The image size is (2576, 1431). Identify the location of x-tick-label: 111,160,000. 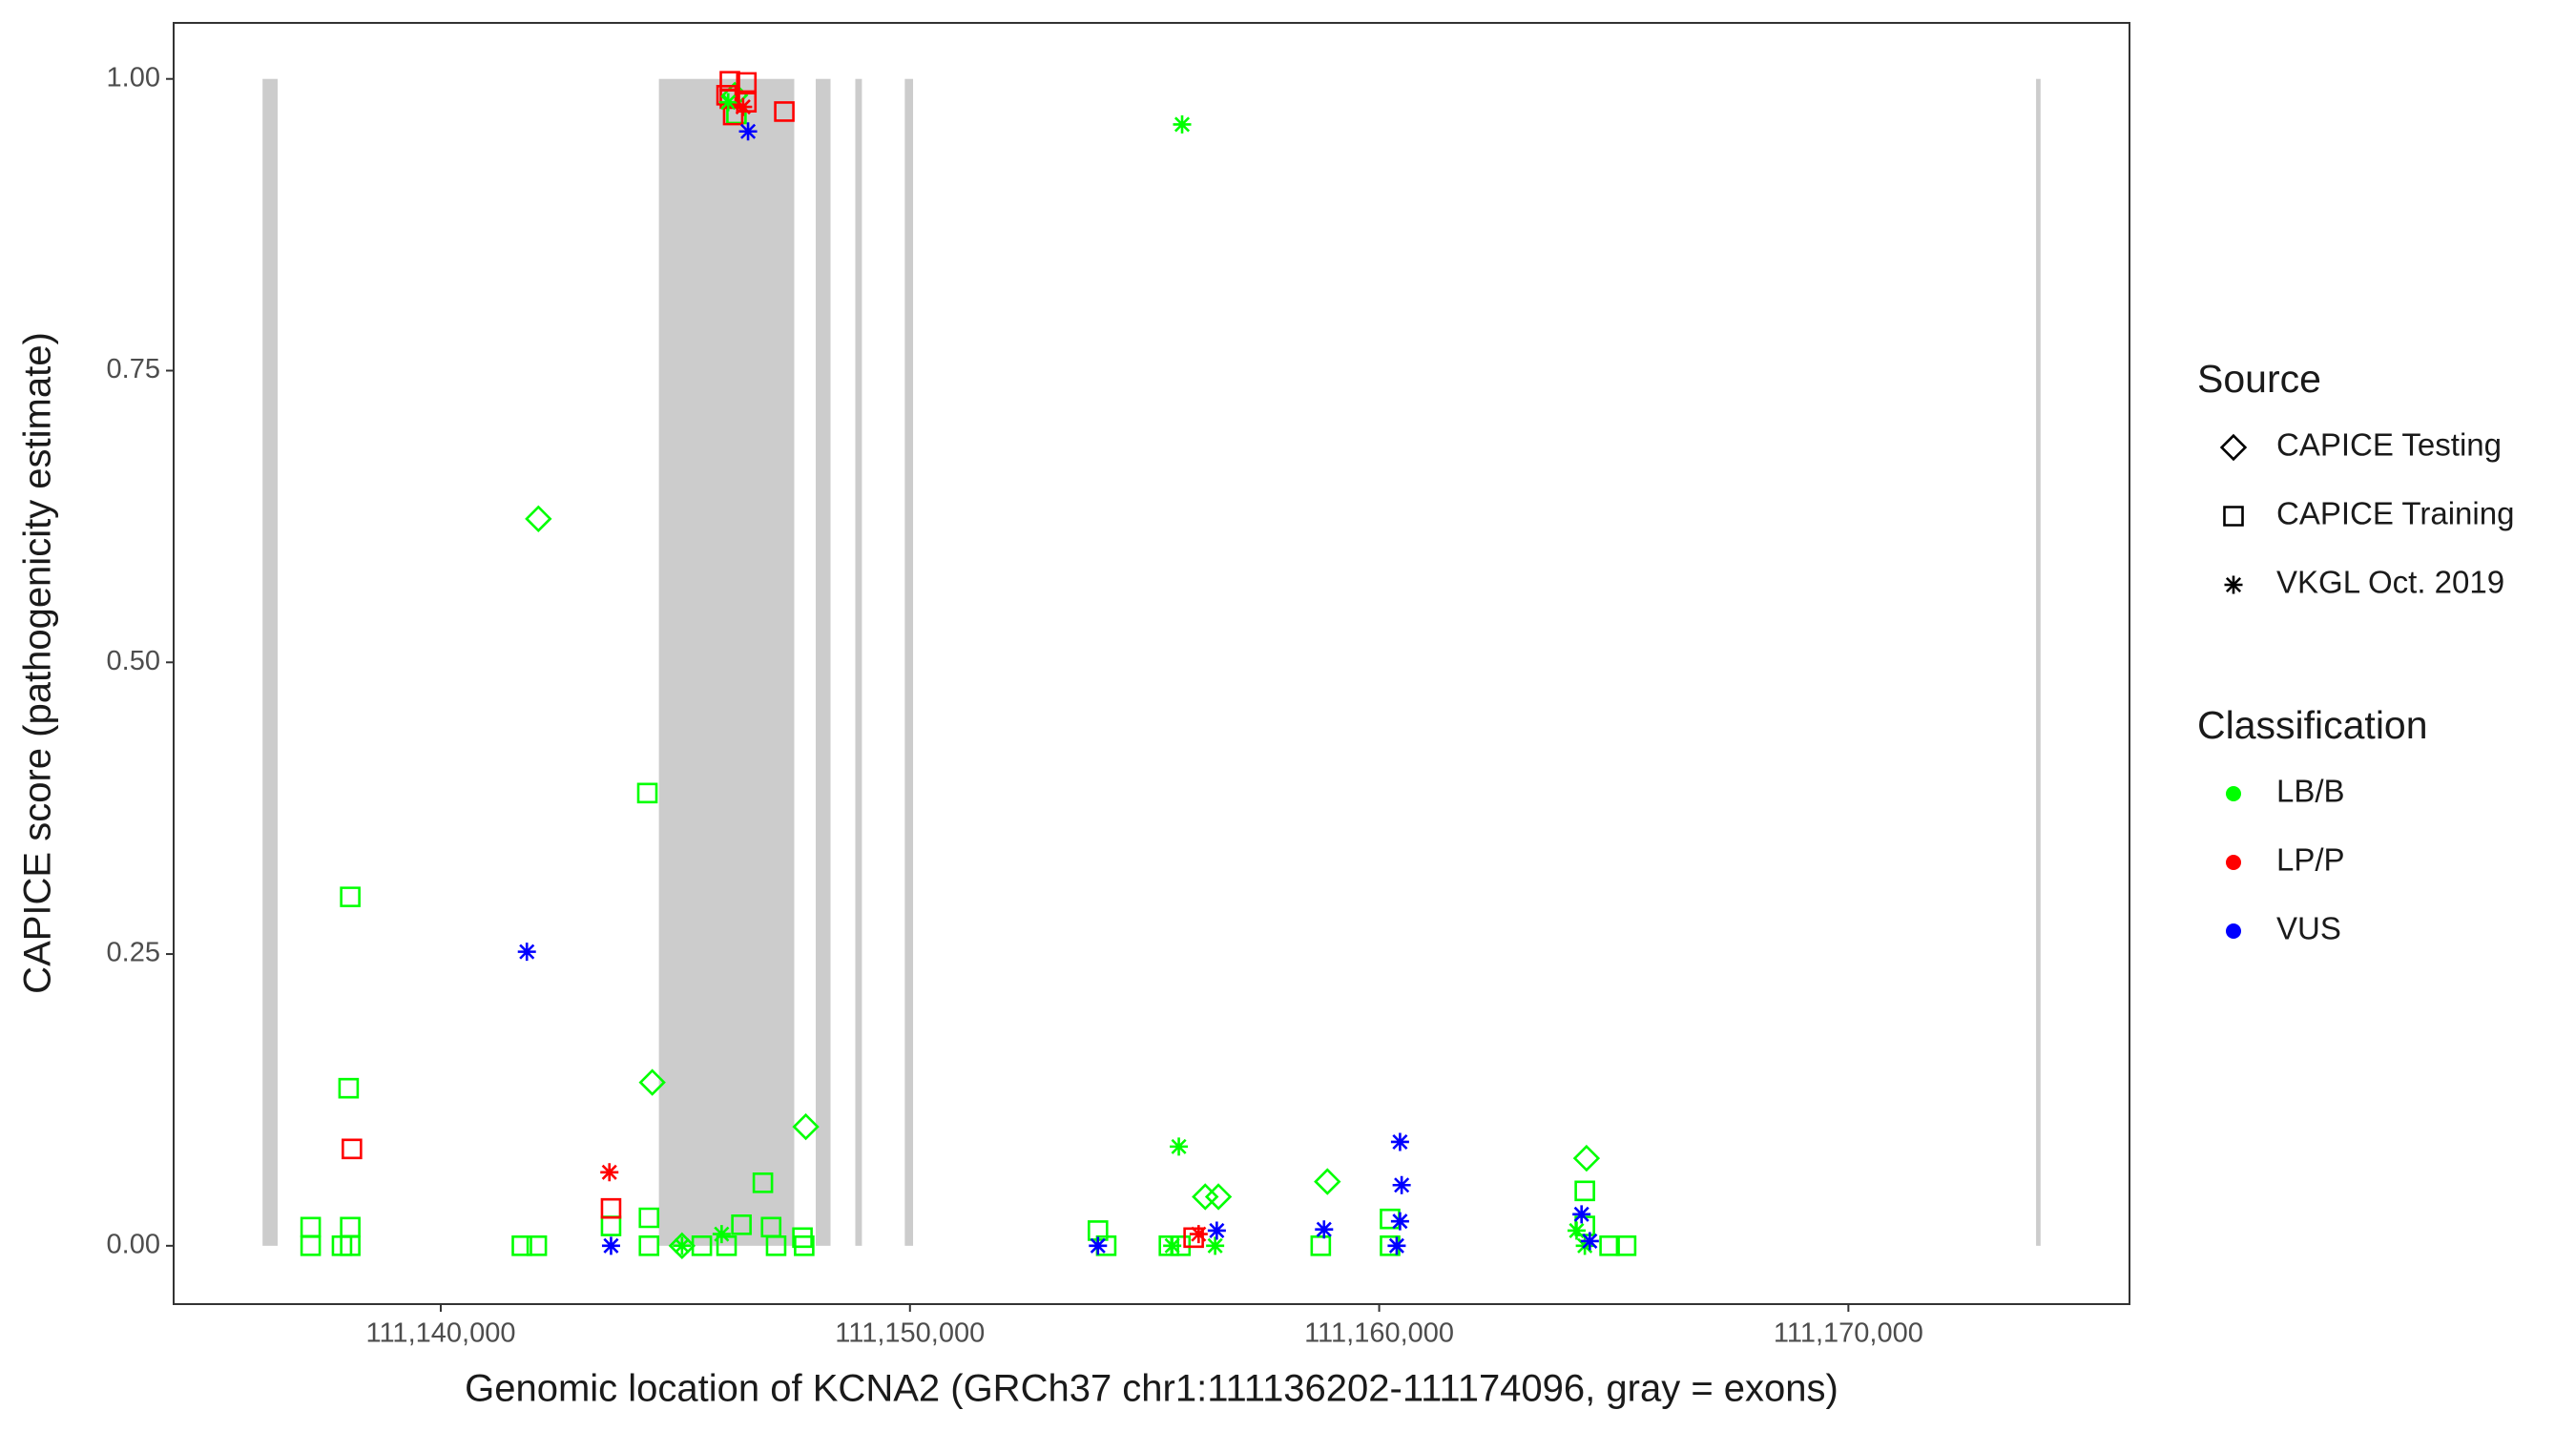
(1379, 1333).